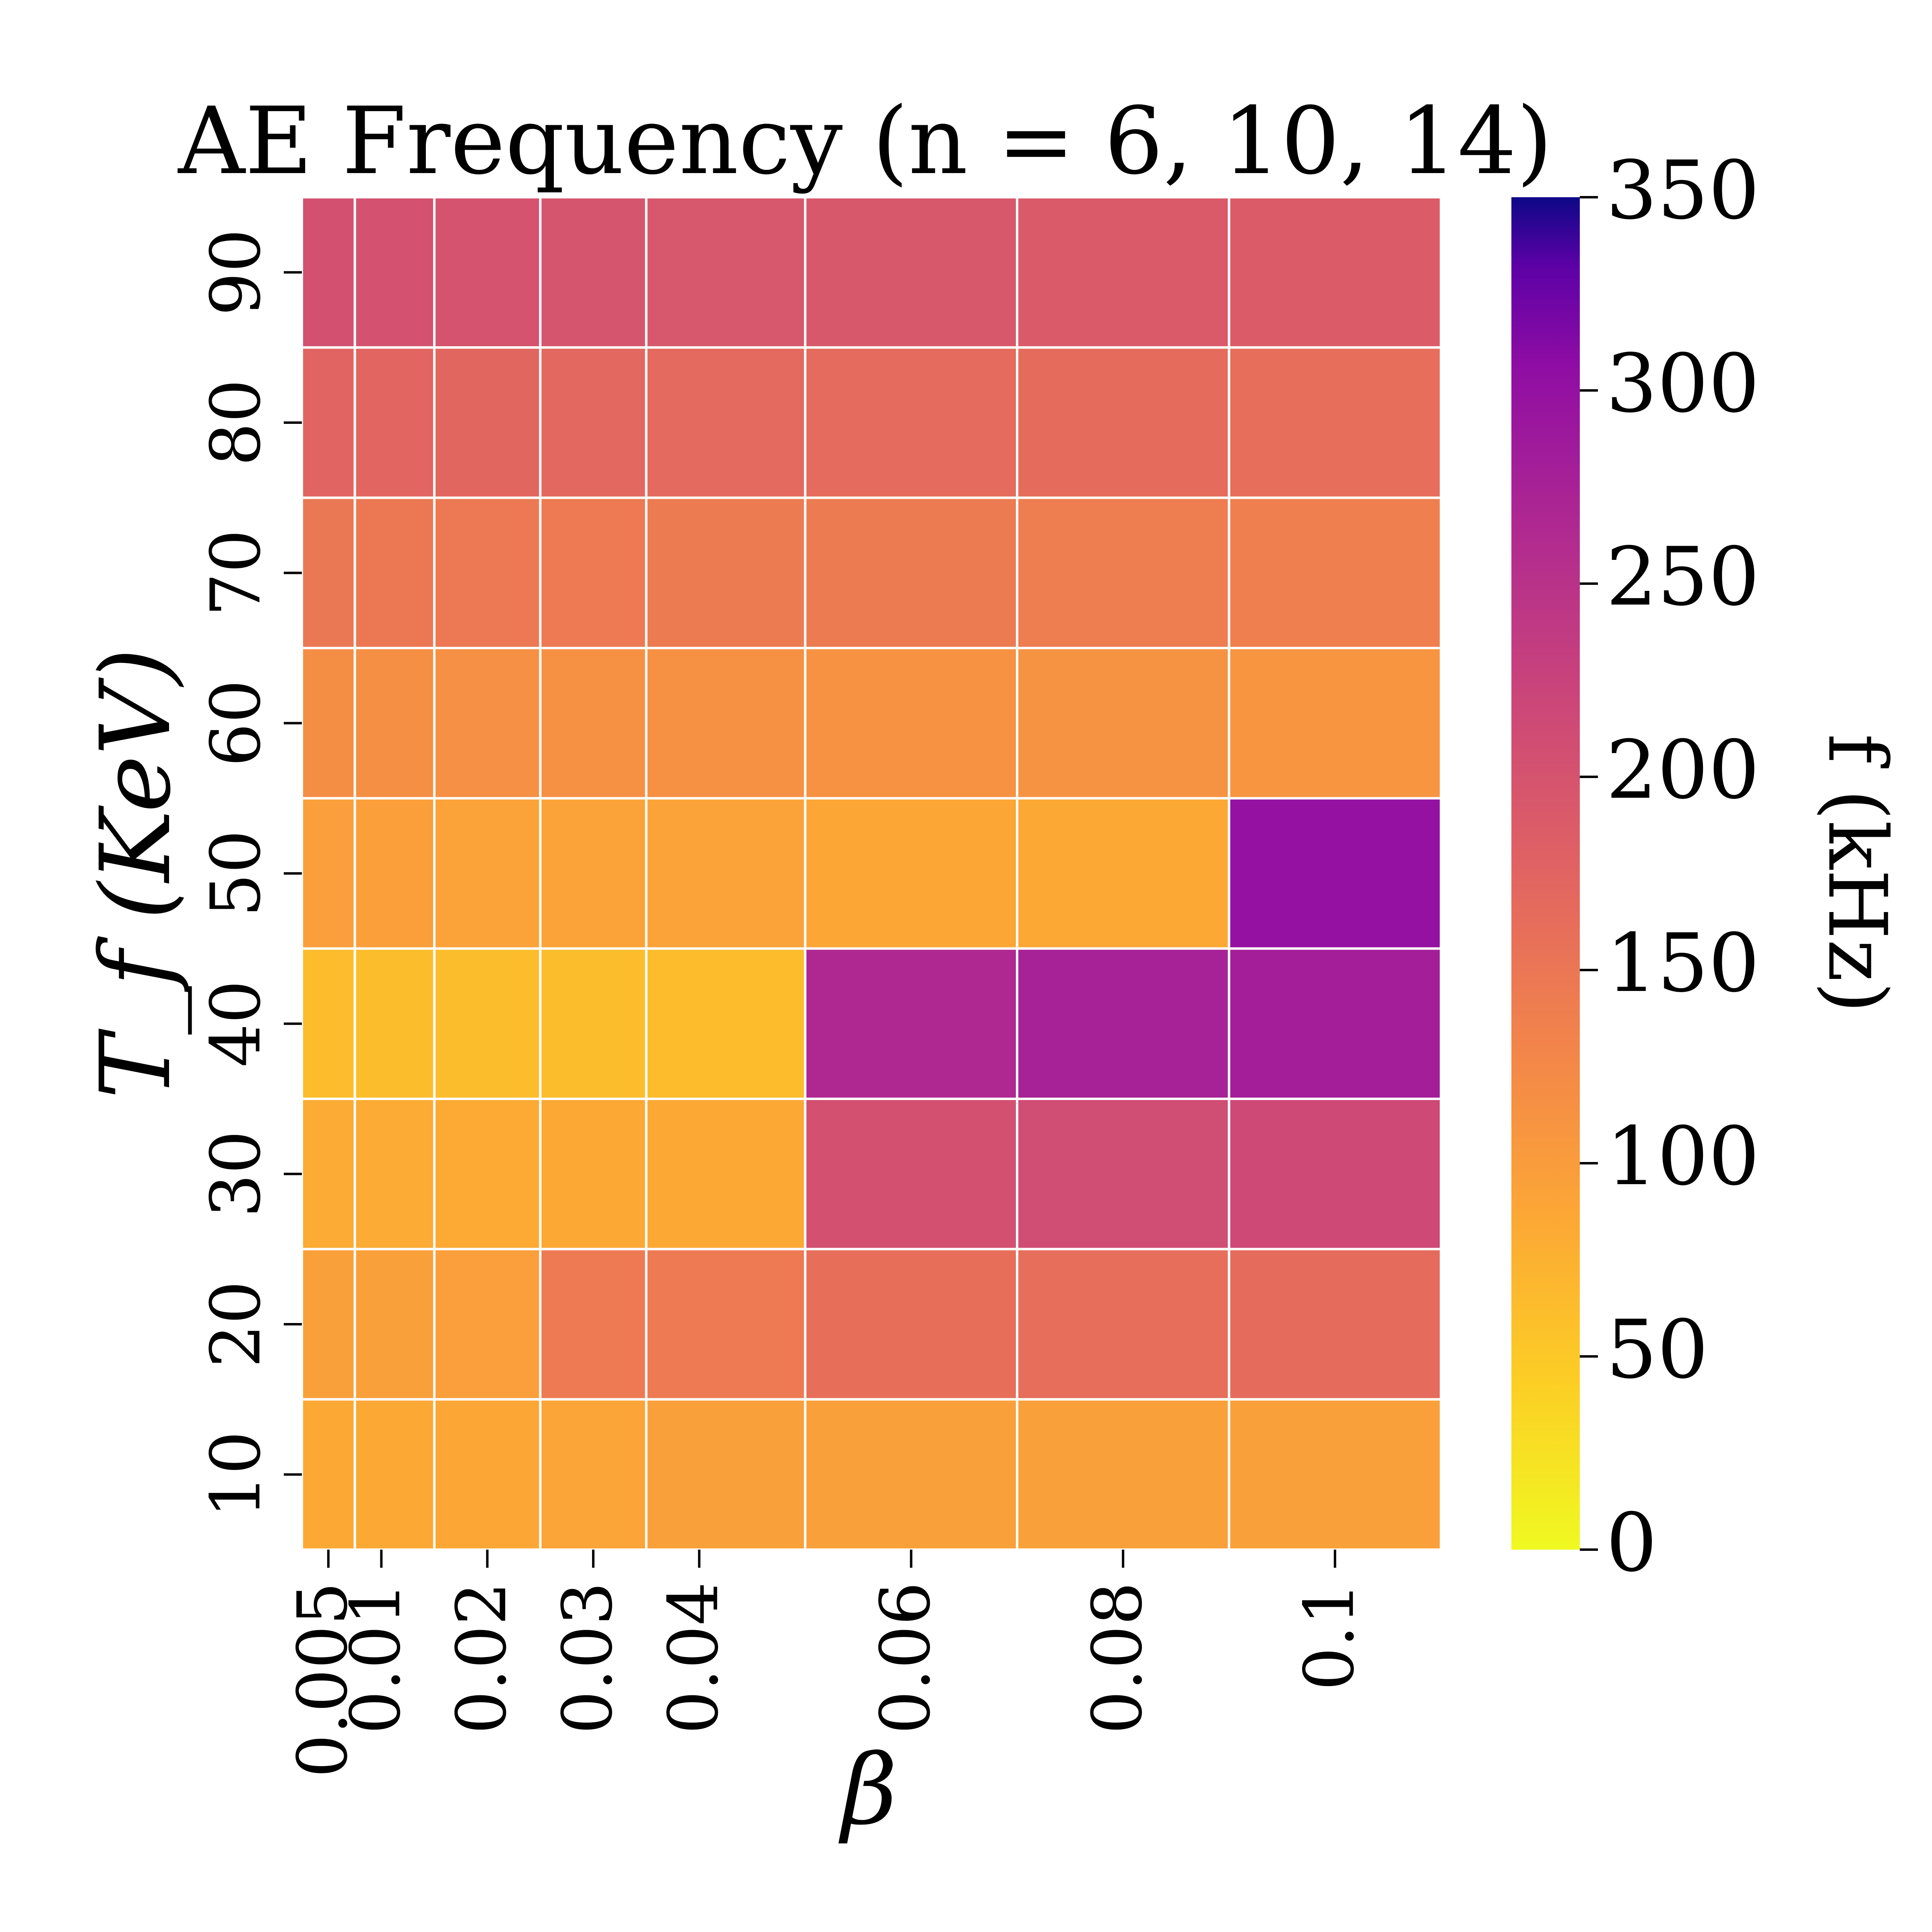 Image resolution: width=1932 pixels, height=1932 pixels. What do you see at coordinates (1657, 1350) in the screenshot?
I see `colorbar-tick-label: 50` at bounding box center [1657, 1350].